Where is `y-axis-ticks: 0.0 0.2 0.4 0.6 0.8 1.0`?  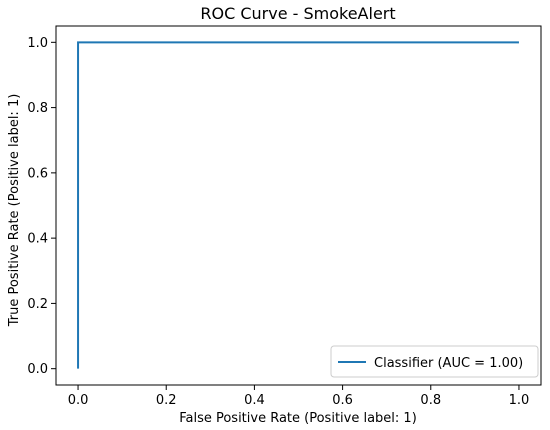 y-axis-ticks: 0.0 0.2 0.4 0.6 0.8 1.0 is located at coordinates (41, 206).